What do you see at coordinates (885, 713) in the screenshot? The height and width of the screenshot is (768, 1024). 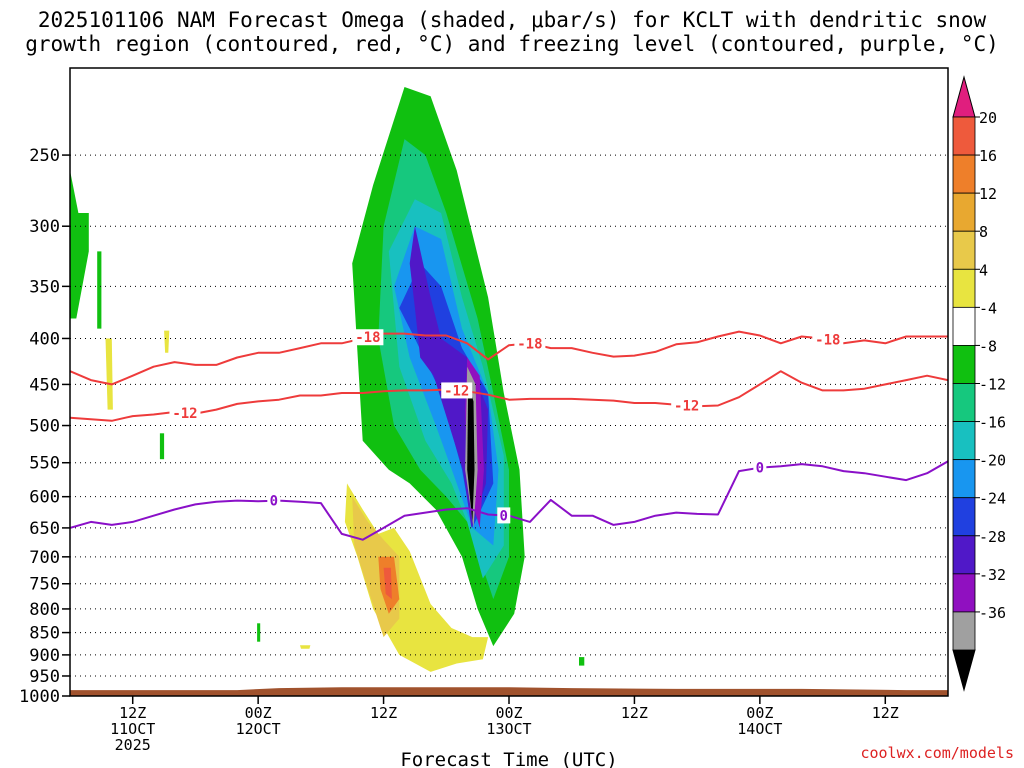 I see `x-tick-label-6-0: 12Z` at bounding box center [885, 713].